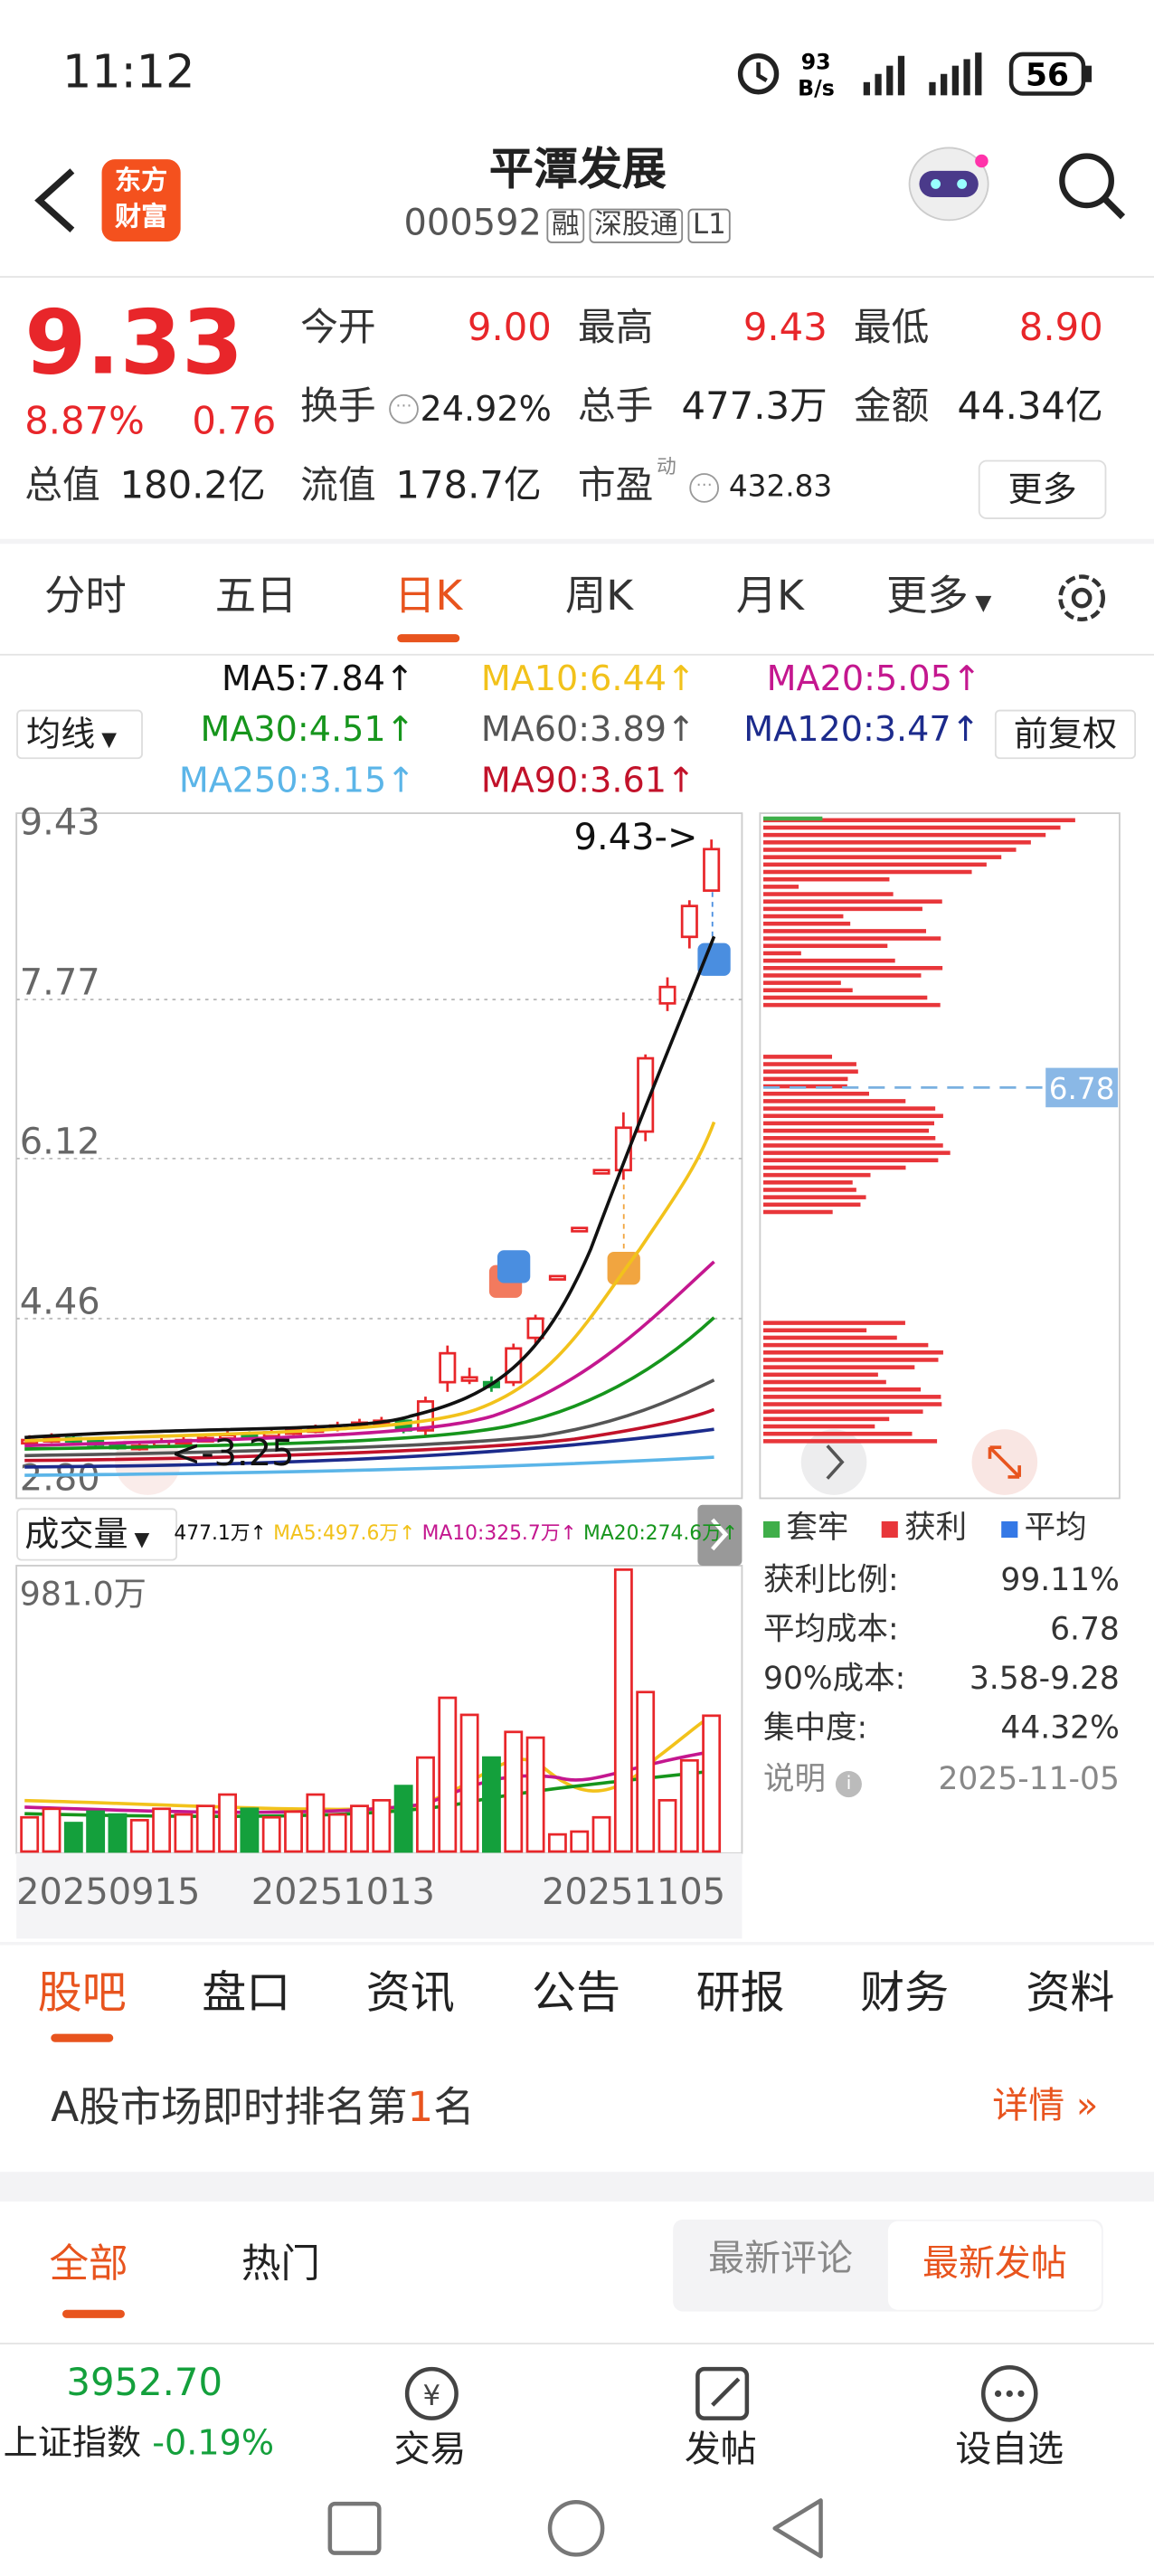  I want to click on volume-ma-lines, so click(369, 1767).